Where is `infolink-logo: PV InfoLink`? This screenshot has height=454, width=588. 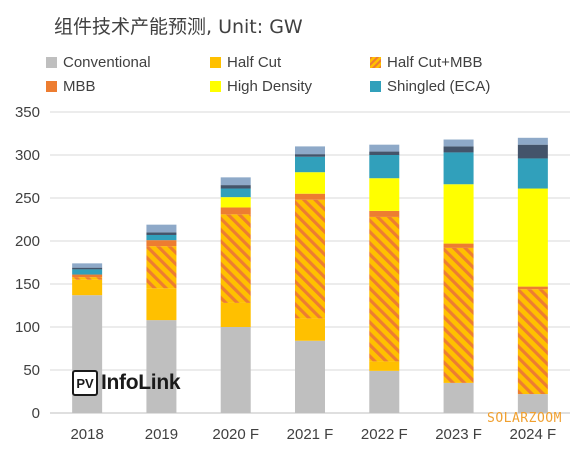 infolink-logo: PV InfoLink is located at coordinates (126, 383).